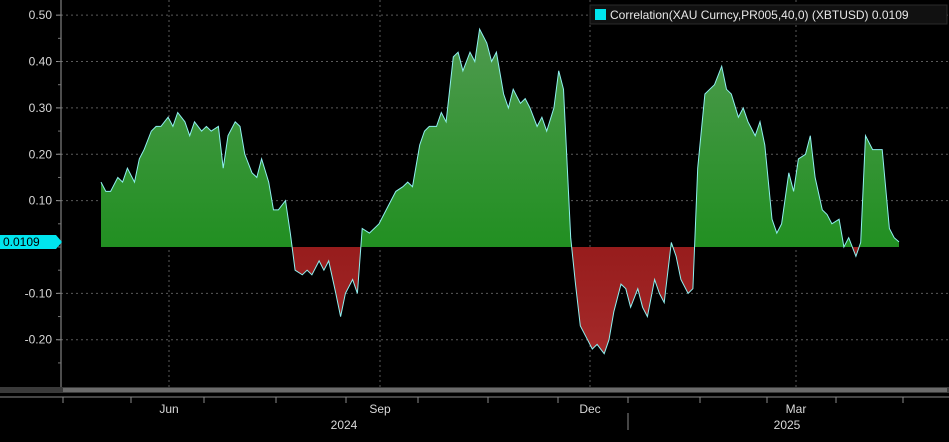 This screenshot has height=442, width=949. Describe the element at coordinates (41, 201) in the screenshot. I see `y-tick-label-4: 0.10` at that location.